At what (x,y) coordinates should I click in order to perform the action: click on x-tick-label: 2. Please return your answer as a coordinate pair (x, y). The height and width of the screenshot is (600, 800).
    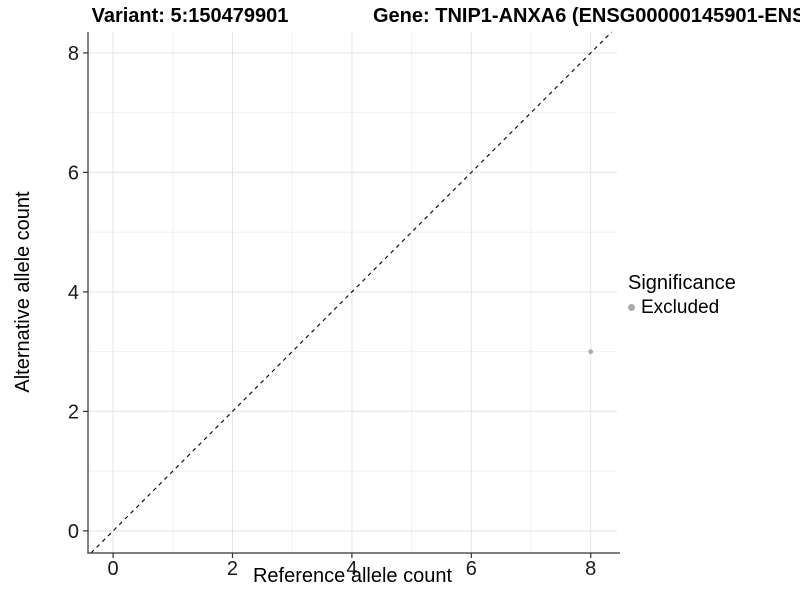
    Looking at the image, I should click on (232, 569).